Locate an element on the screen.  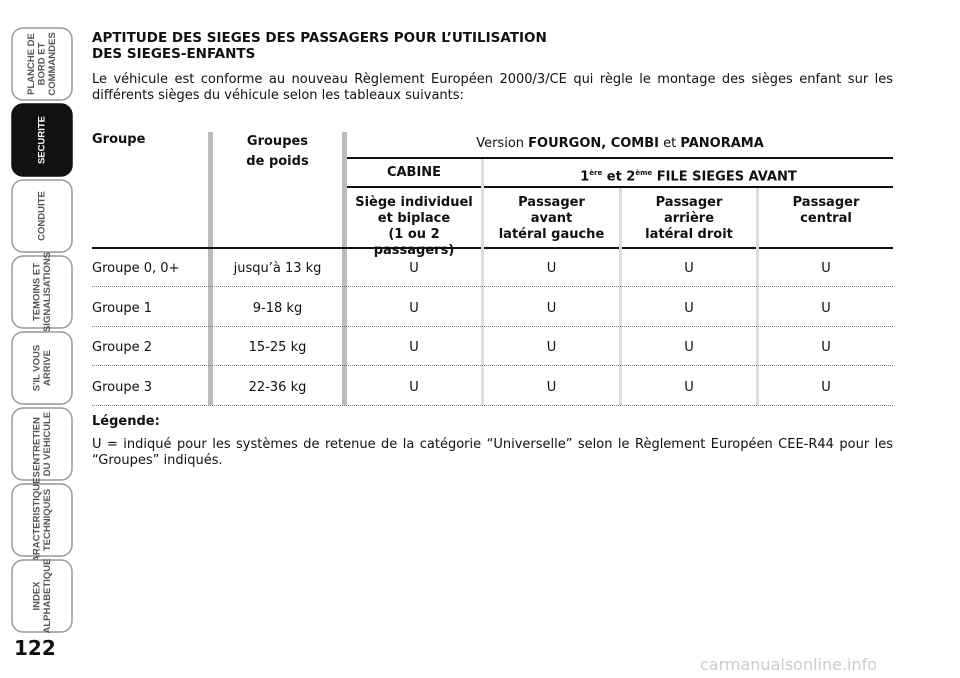
tab-label: PLANCHE DE is located at coordinates (31, 64).